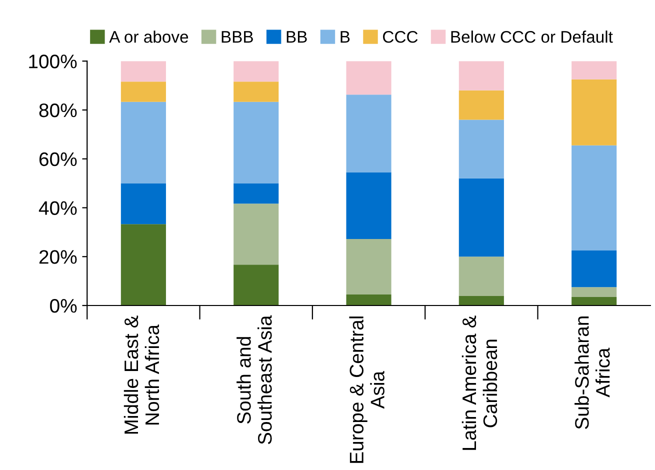  I want to click on y-tick-label: 60%, so click(58, 159).